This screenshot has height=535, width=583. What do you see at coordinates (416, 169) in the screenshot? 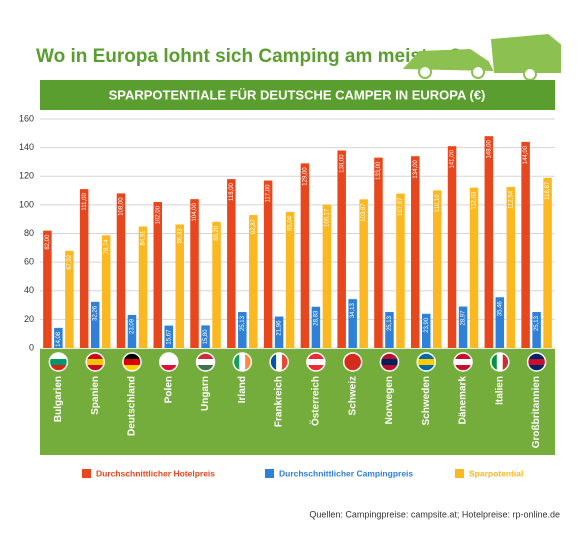
I see `value-label: 134,00` at bounding box center [416, 169].